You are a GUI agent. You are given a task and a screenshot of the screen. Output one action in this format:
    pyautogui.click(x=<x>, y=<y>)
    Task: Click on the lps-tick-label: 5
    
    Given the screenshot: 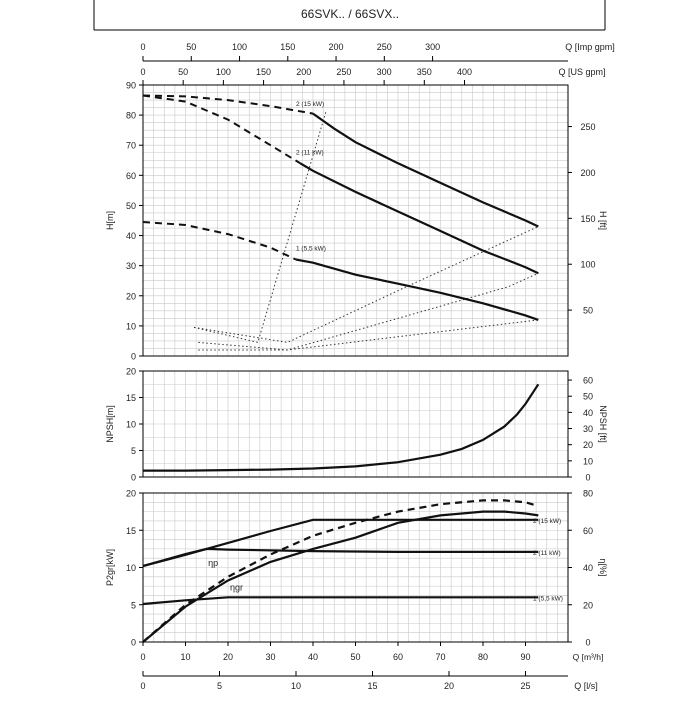 What is the action you would take?
    pyautogui.click(x=219, y=686)
    